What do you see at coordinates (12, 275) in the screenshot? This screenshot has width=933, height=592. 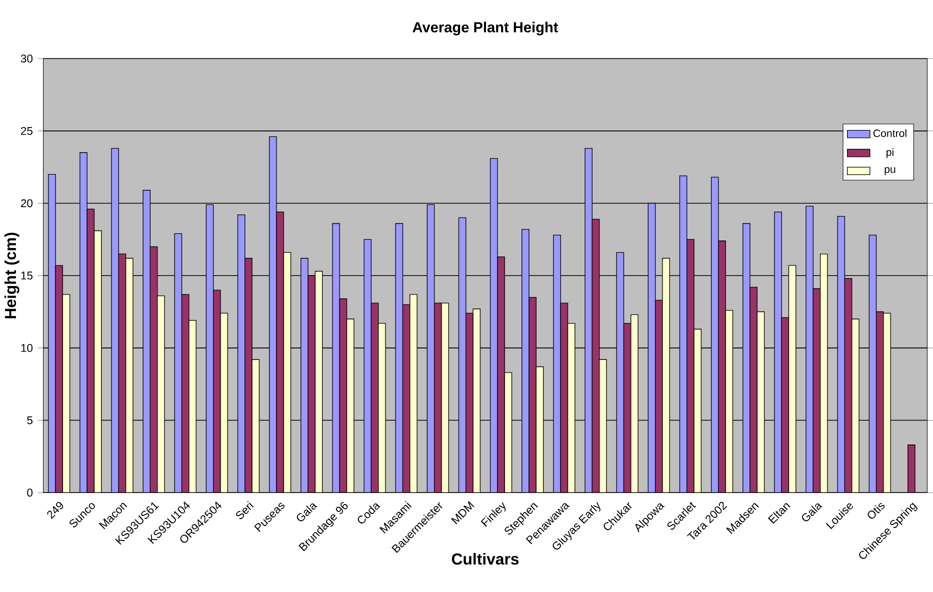 I see `y-axis-title: Height (cm)` at bounding box center [12, 275].